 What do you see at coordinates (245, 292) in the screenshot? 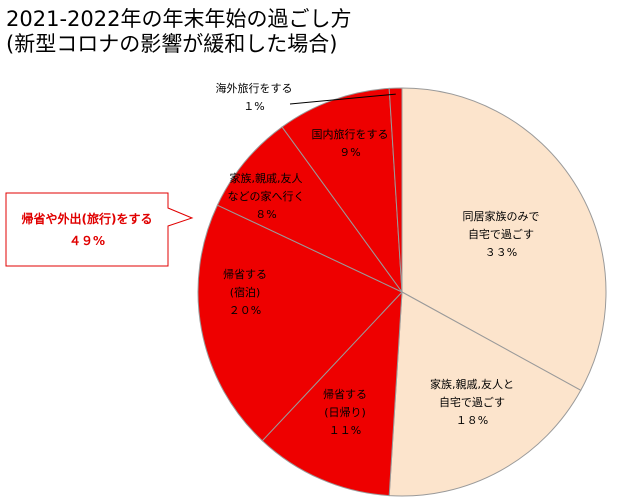
I see `slice-label-3-line-1: (宿泊)` at bounding box center [245, 292].